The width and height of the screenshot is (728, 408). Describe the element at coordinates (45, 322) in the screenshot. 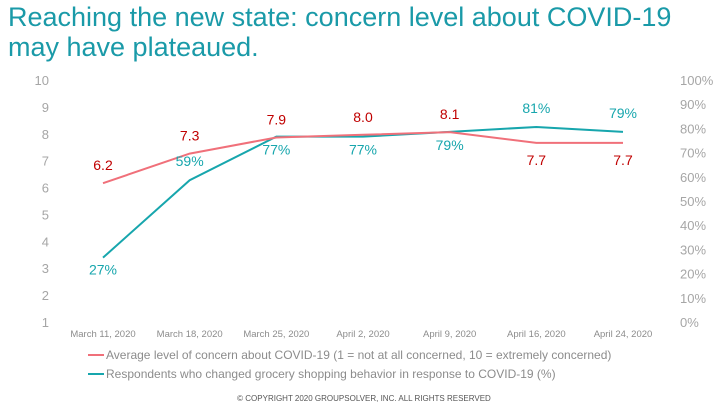

I see `left-tick-label: 1` at that location.